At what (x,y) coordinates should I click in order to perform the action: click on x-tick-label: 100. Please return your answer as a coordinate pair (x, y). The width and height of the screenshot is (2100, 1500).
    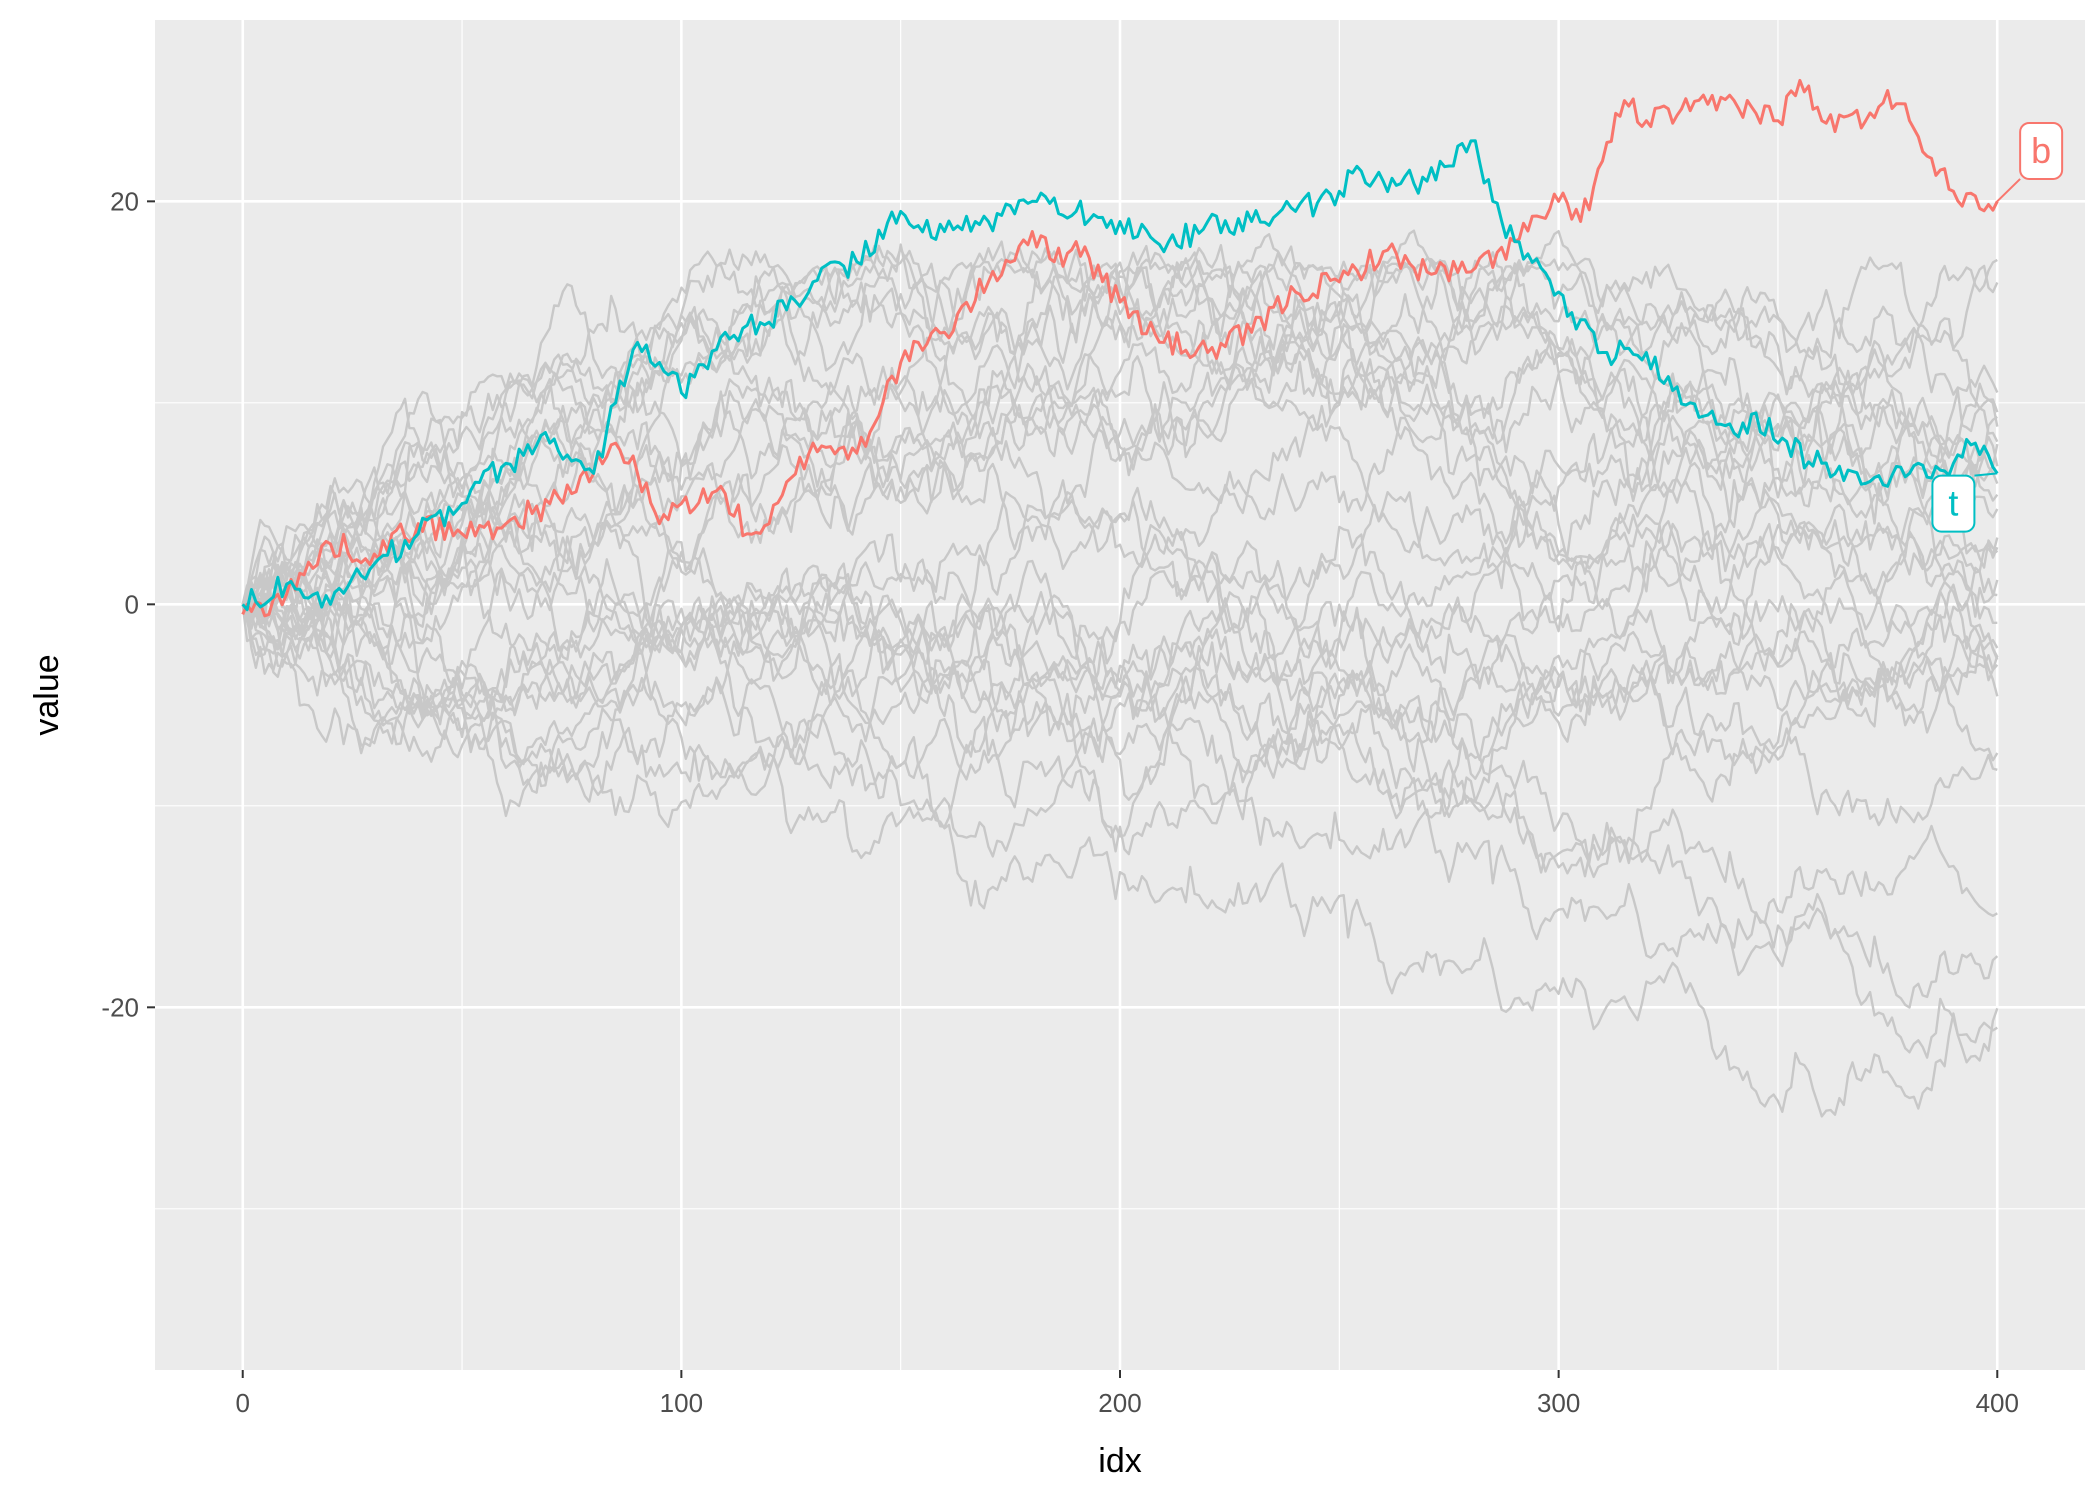
    Looking at the image, I should click on (681, 1403).